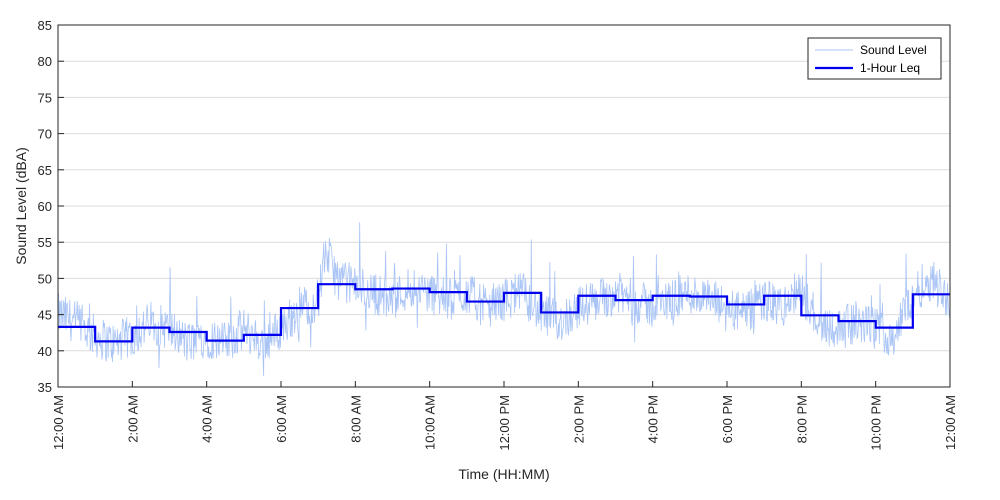  What do you see at coordinates (45, 206) in the screenshot?
I see `y-tick-label: 60` at bounding box center [45, 206].